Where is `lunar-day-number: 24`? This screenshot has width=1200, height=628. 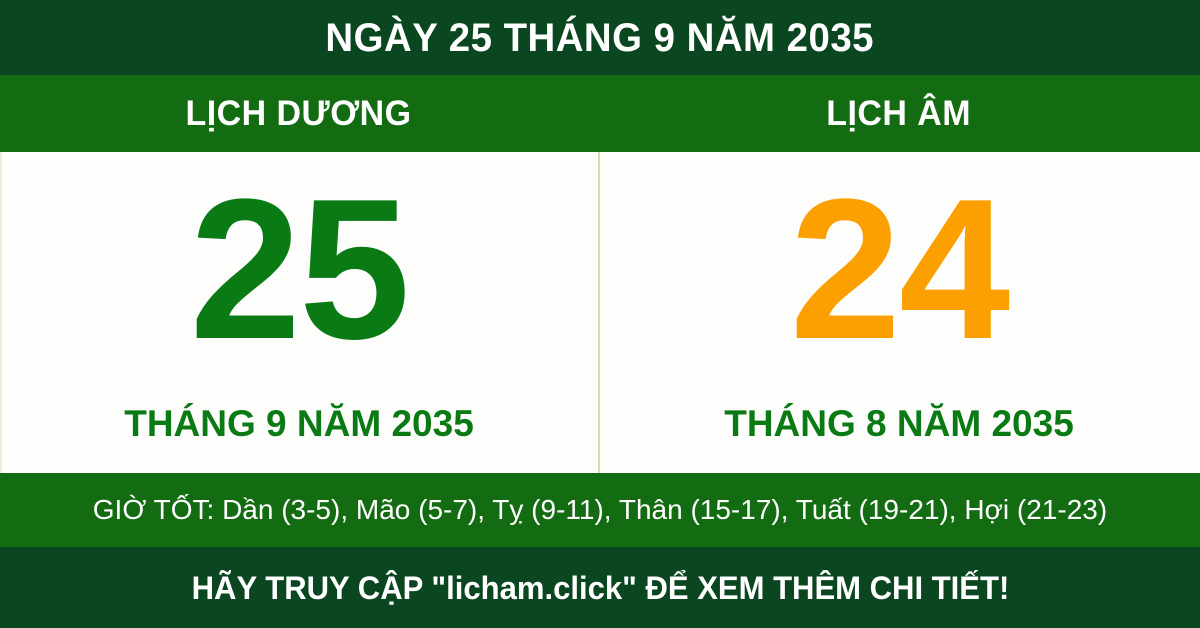
lunar-day-number: 24 is located at coordinates (899, 269).